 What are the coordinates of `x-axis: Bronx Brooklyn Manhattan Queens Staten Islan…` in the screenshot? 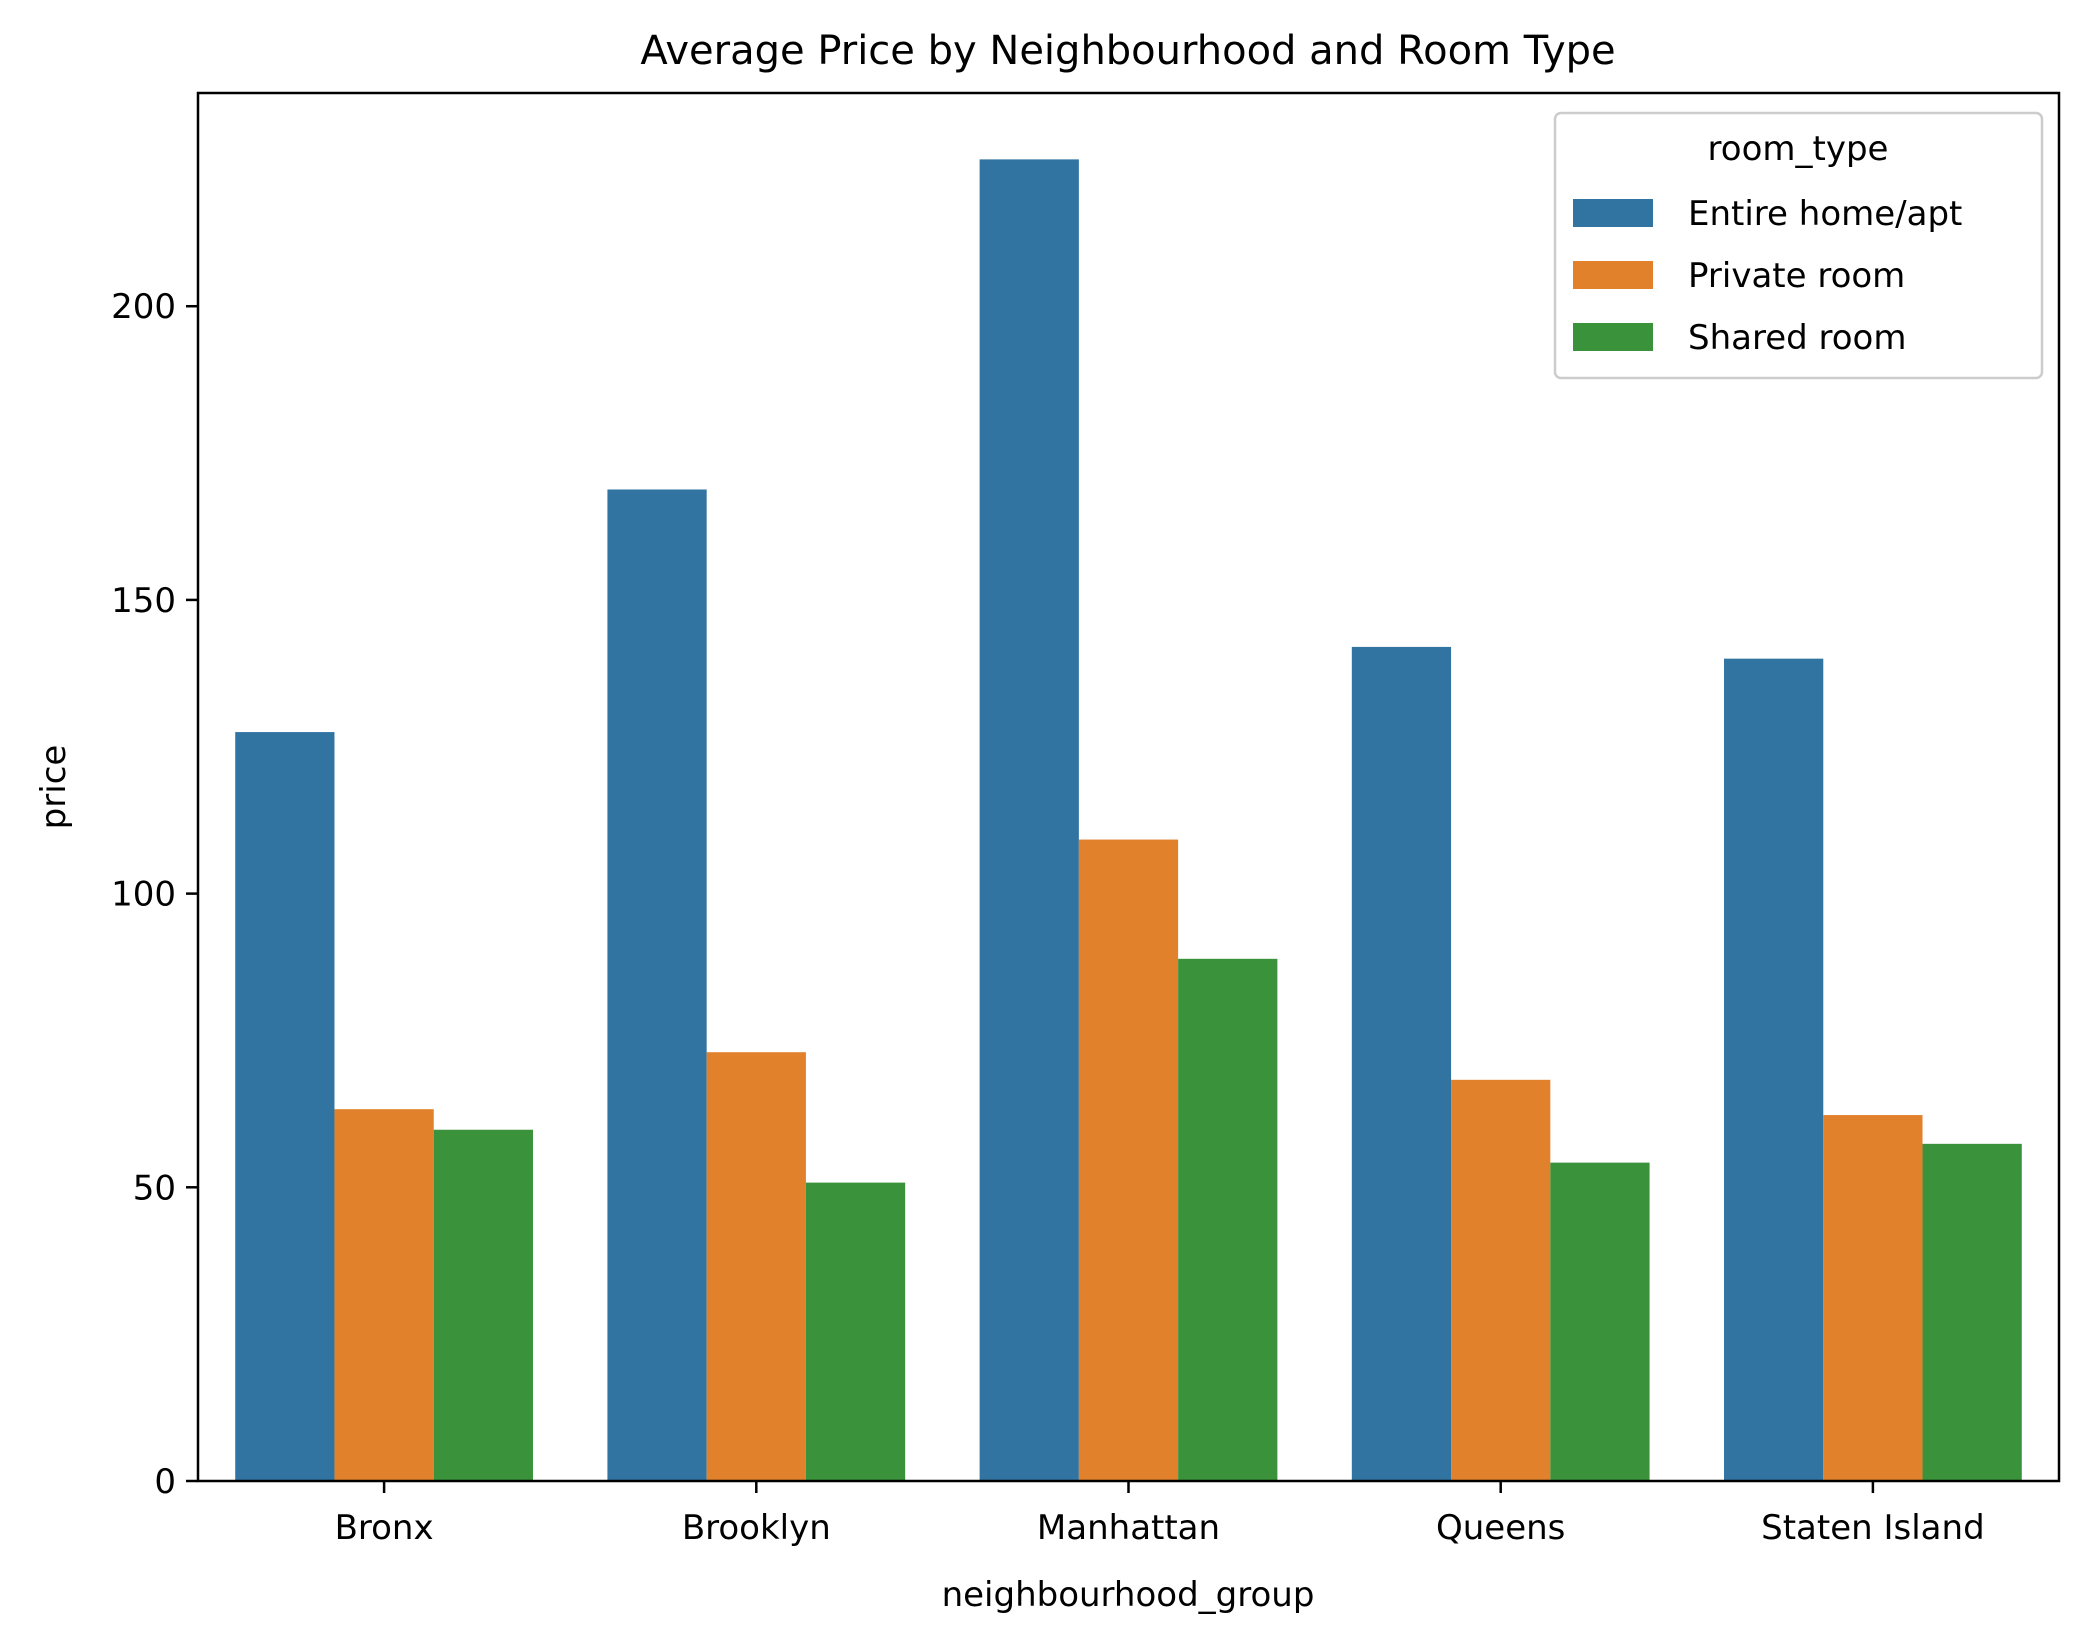 It's located at (1160, 1514).